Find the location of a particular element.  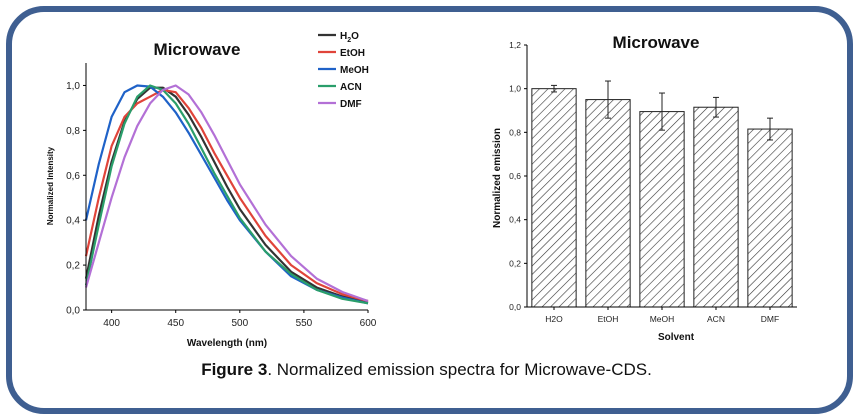

bar-x-axis-label: Solvent is located at coordinates (676, 337).